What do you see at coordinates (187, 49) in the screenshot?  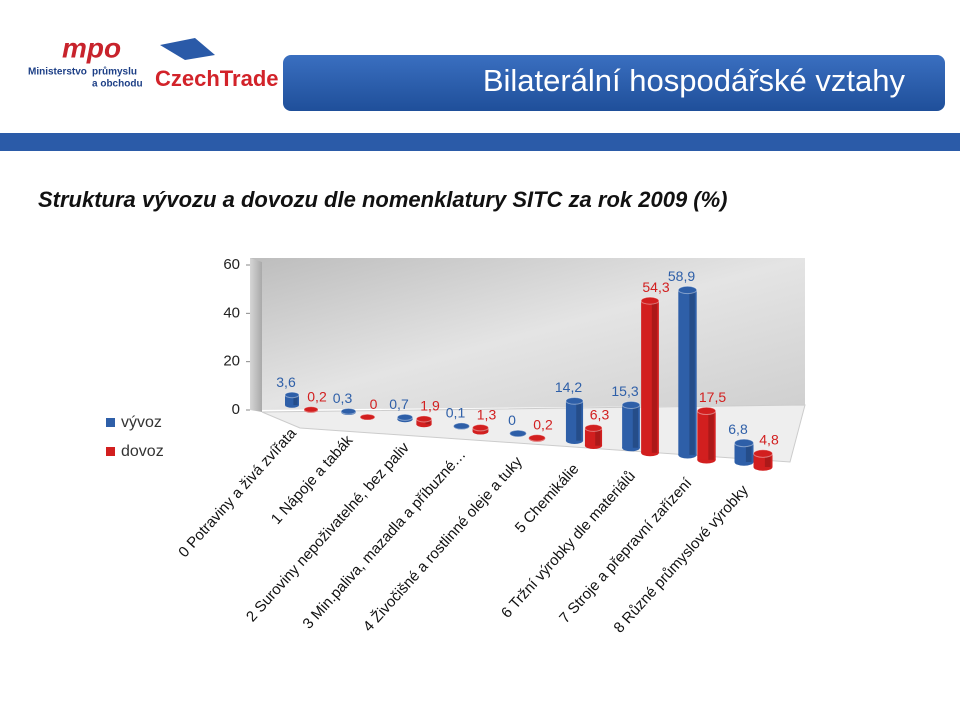 I see `logo-czechtrade-icon` at bounding box center [187, 49].